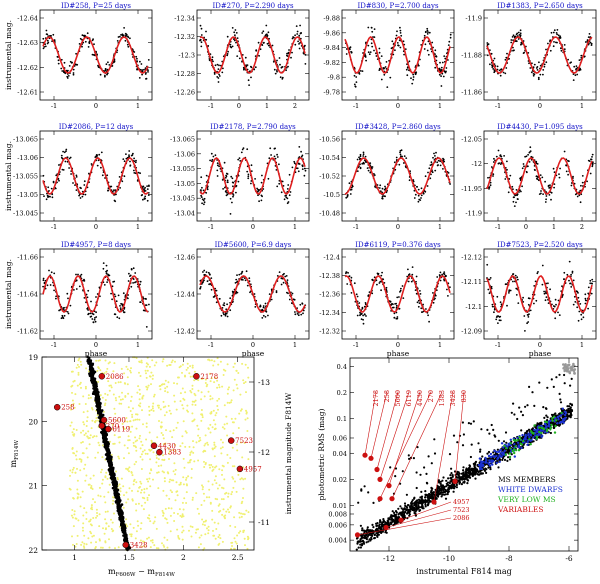 This screenshot has width=600, height=584. I want to click on x-axis-label: phase, so click(540, 353).